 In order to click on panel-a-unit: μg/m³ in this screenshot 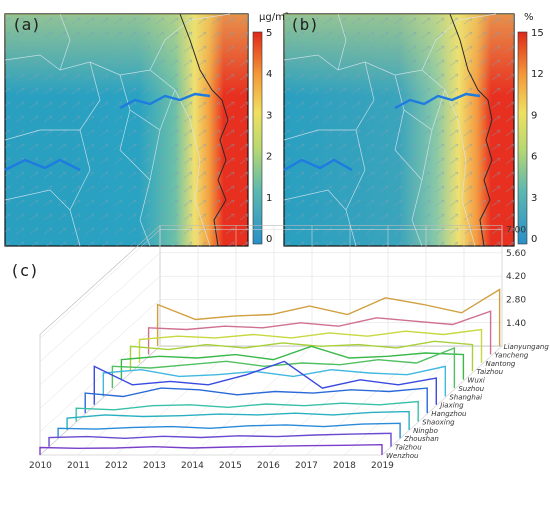, I will do `click(274, 17)`.